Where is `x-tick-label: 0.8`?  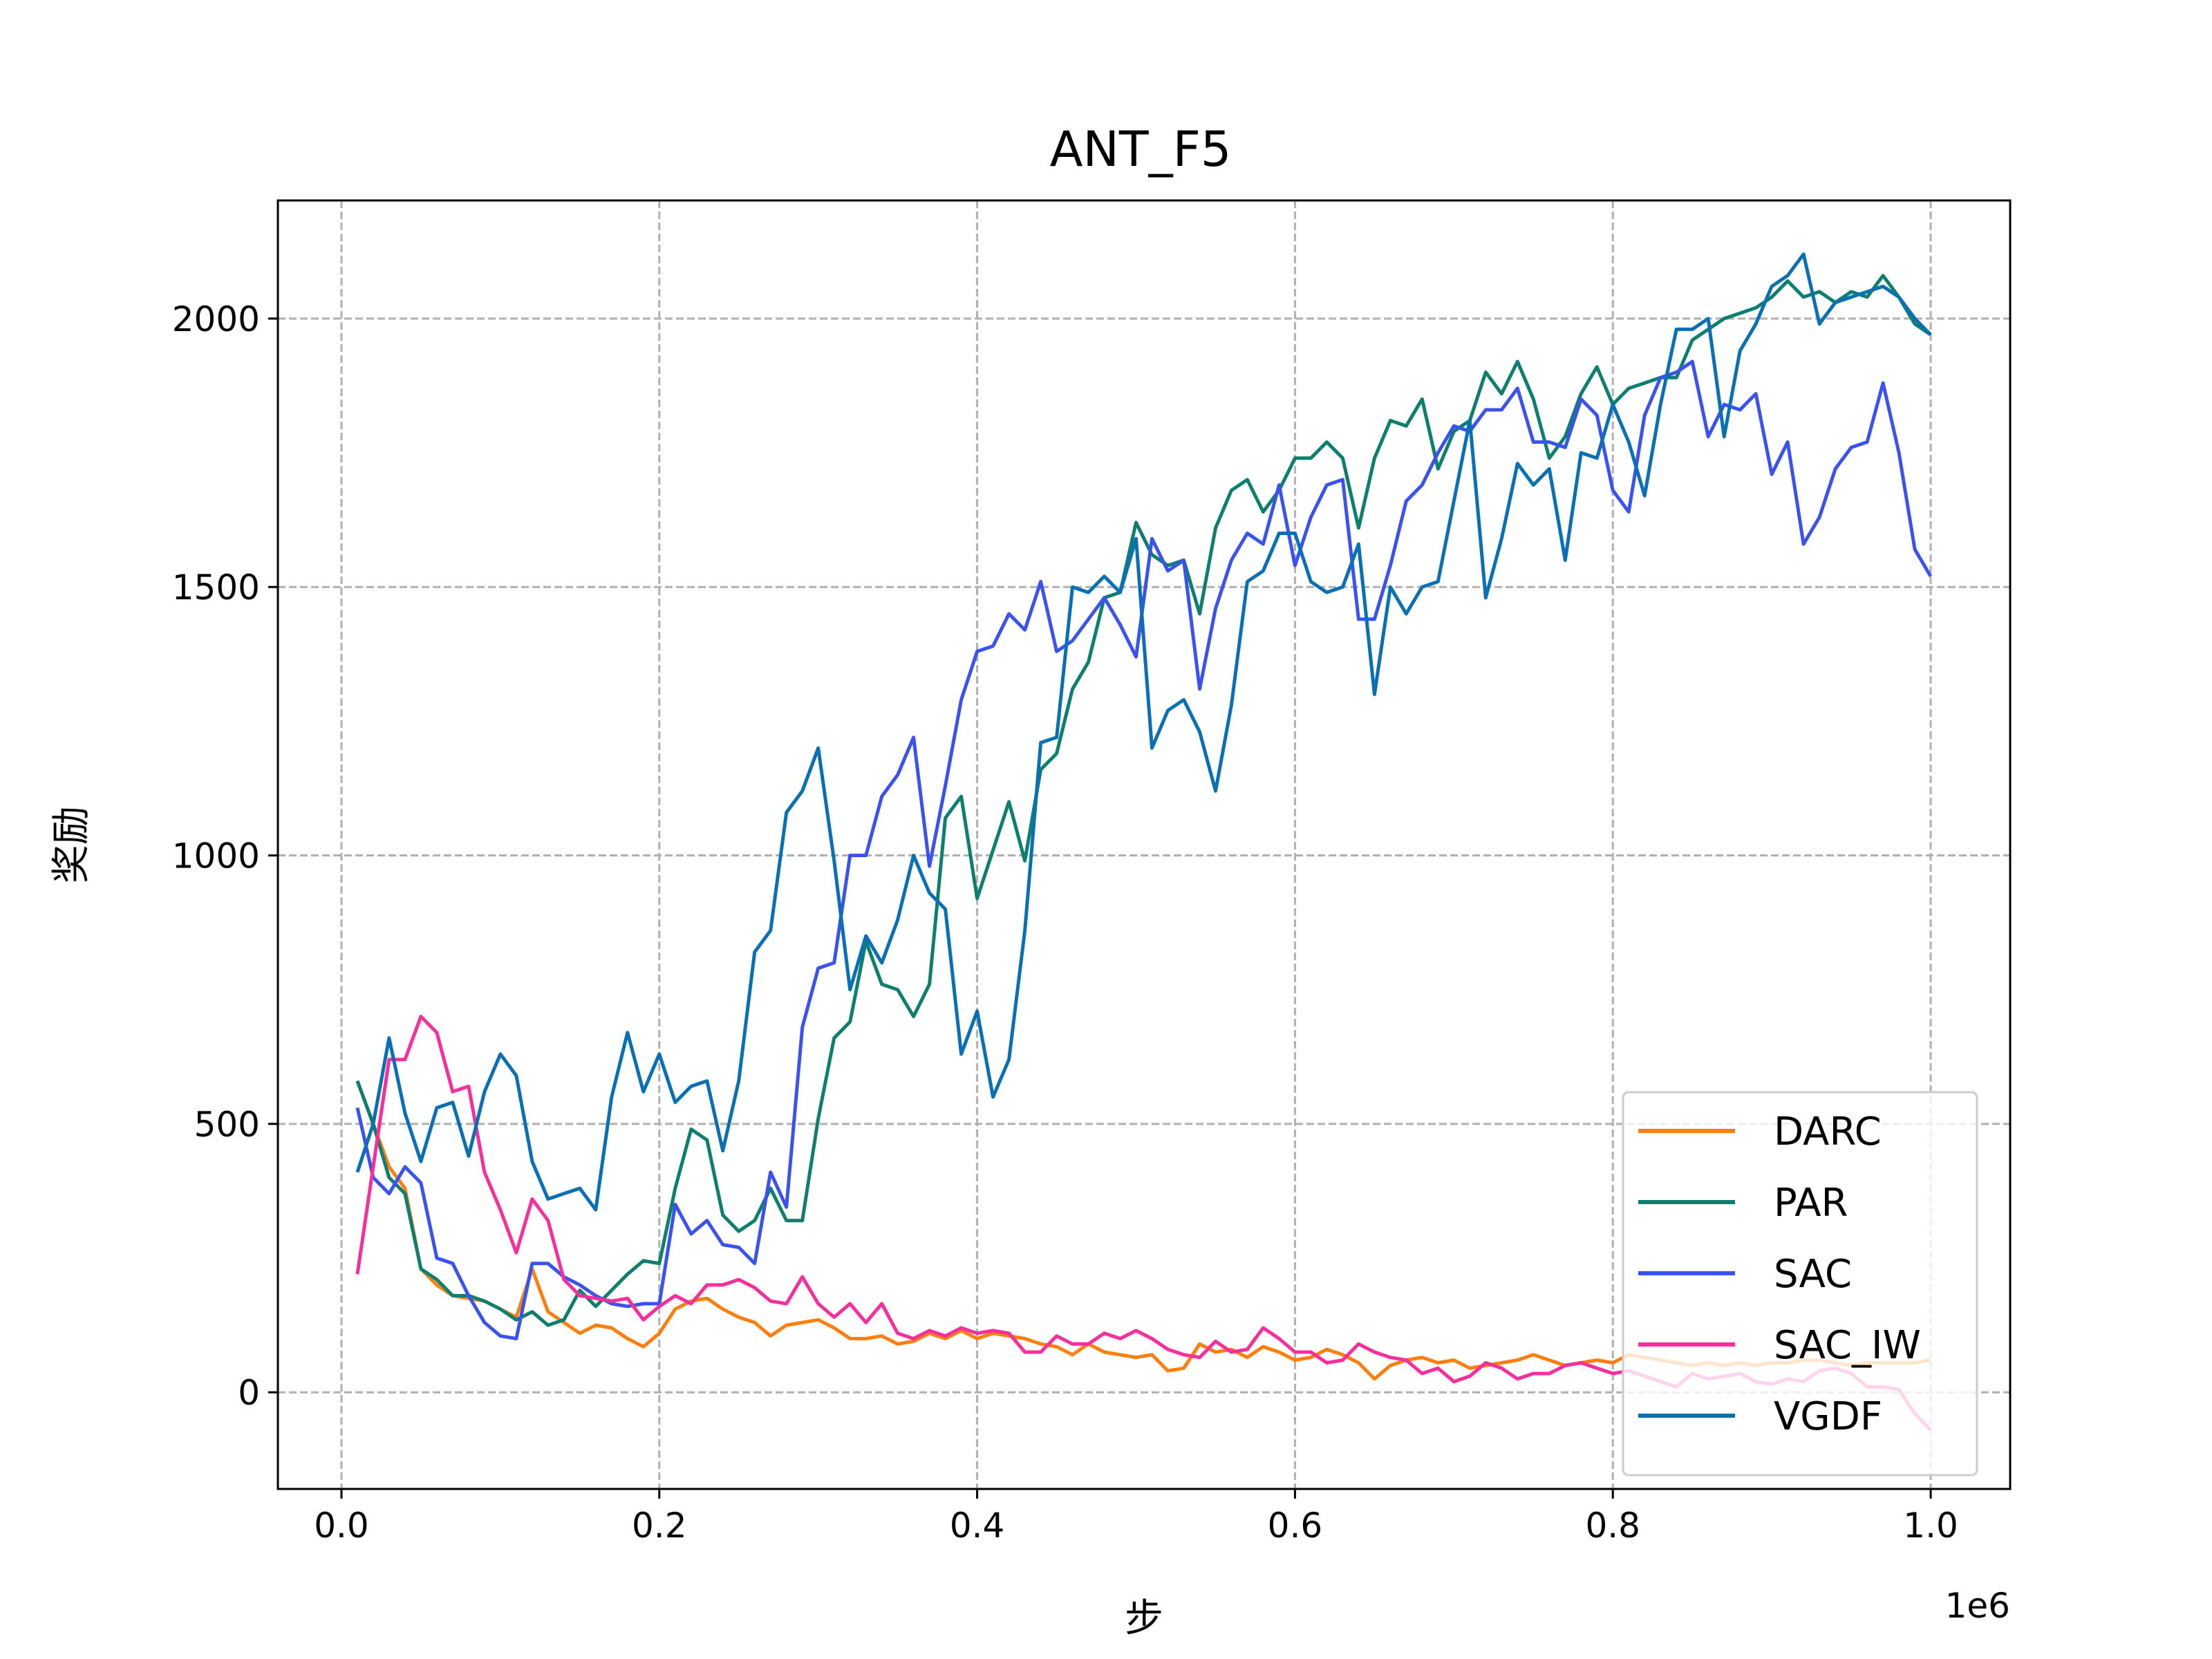
x-tick-label: 0.8 is located at coordinates (1612, 1526).